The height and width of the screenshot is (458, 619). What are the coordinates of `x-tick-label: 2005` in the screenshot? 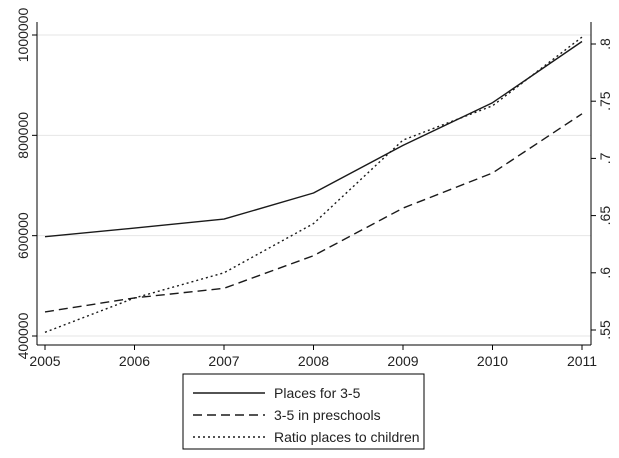 It's located at (44, 361).